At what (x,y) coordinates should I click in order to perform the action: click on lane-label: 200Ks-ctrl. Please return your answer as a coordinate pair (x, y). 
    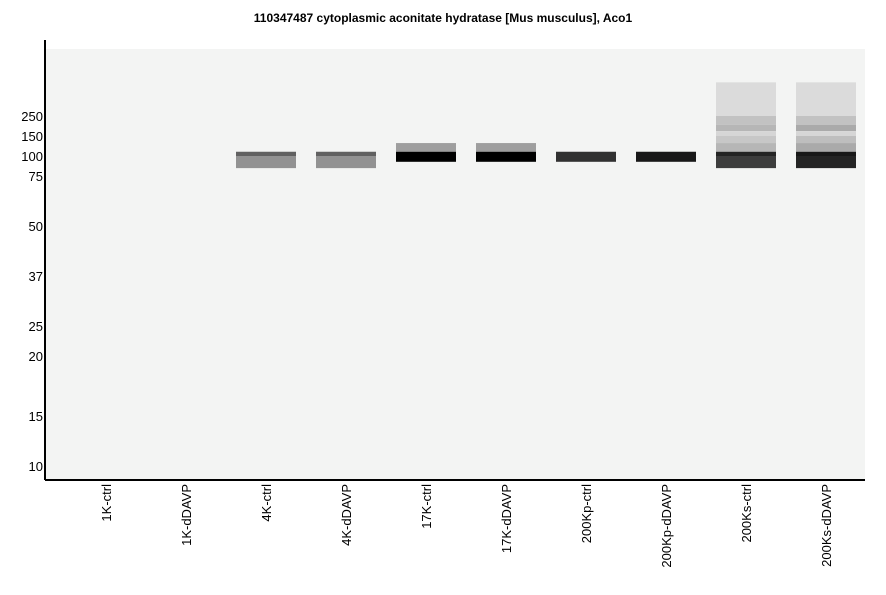
    Looking at the image, I should click on (746, 513).